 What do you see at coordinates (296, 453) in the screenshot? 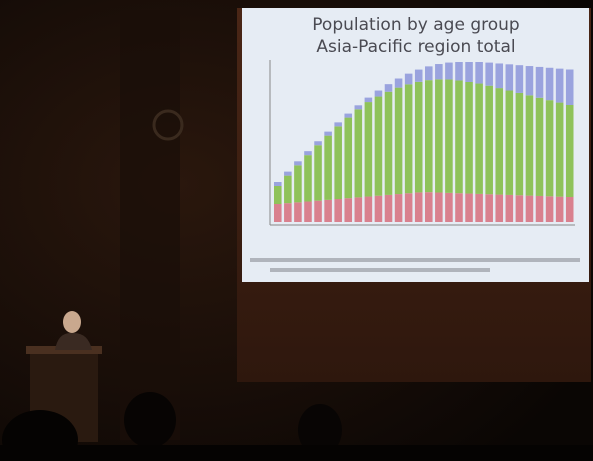
I see `audience-row` at bounding box center [296, 453].